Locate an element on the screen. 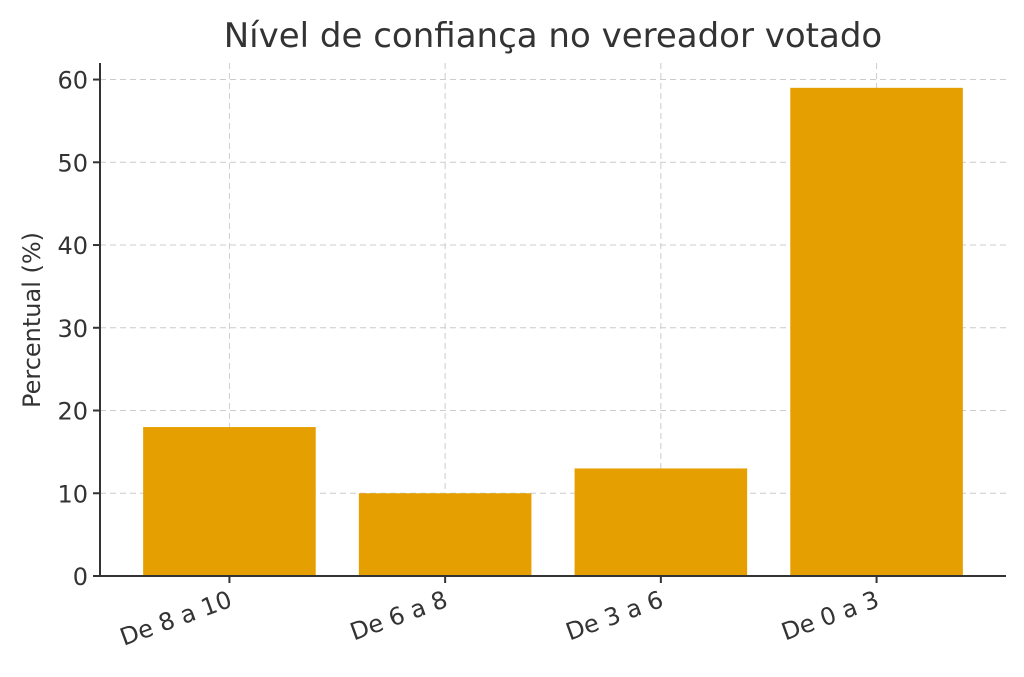 The height and width of the screenshot is (677, 1024). x-tick-label: De 3 a 6 is located at coordinates (614, 615).